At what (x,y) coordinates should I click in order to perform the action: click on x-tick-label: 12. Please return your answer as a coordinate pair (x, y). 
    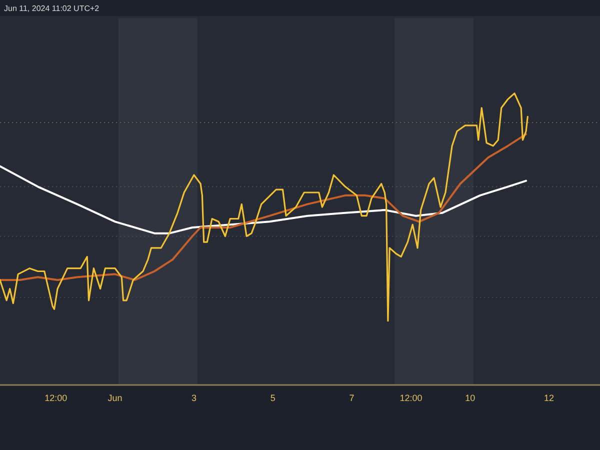
    Looking at the image, I should click on (549, 398).